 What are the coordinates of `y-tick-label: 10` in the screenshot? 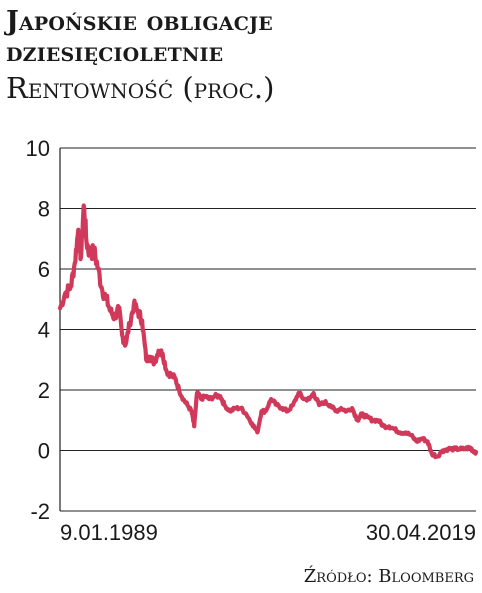 It's located at (38, 148).